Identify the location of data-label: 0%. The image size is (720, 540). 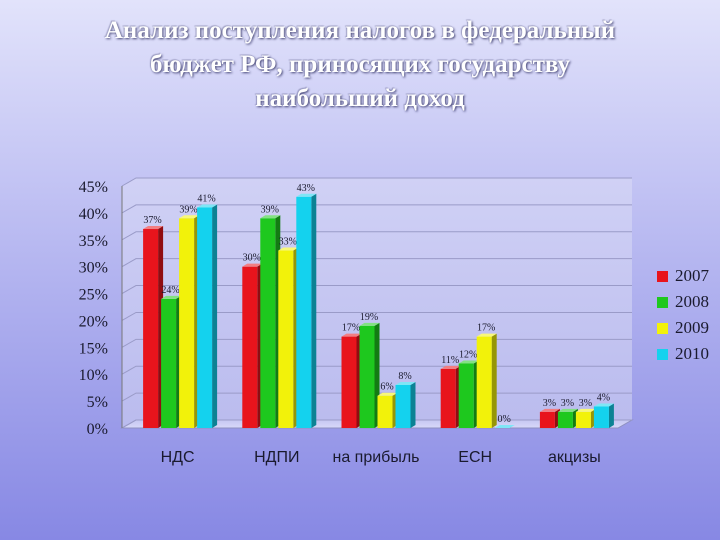
(504, 419).